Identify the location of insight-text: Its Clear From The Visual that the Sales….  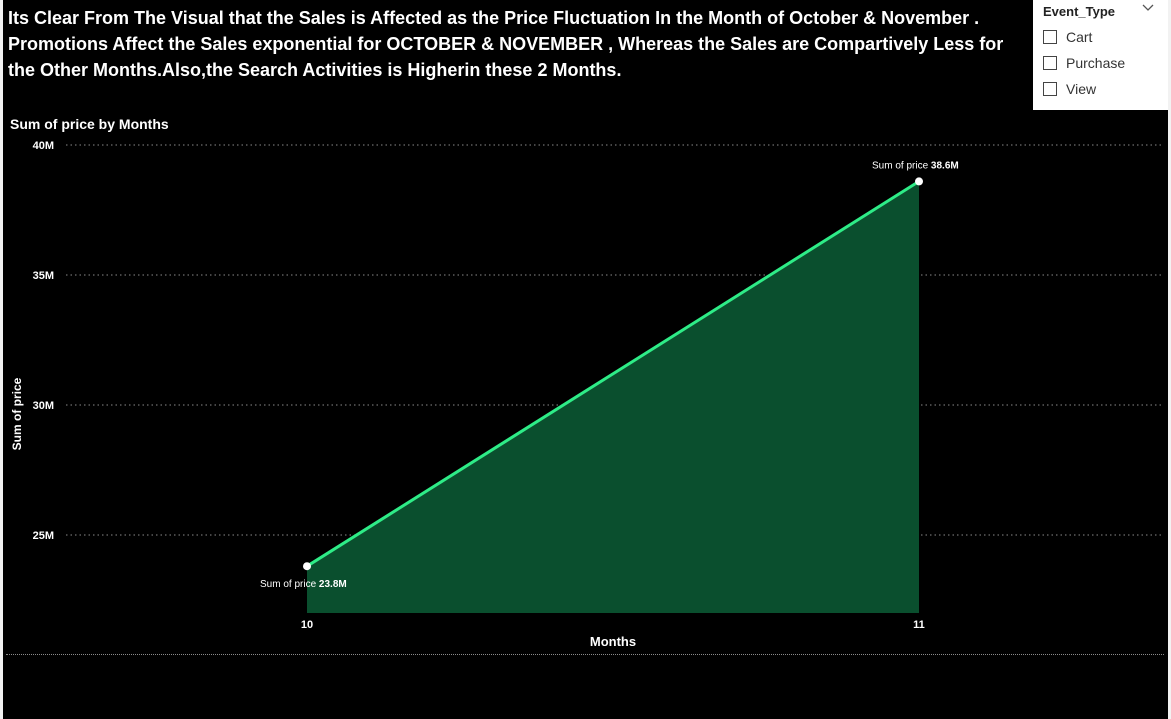
(518, 44).